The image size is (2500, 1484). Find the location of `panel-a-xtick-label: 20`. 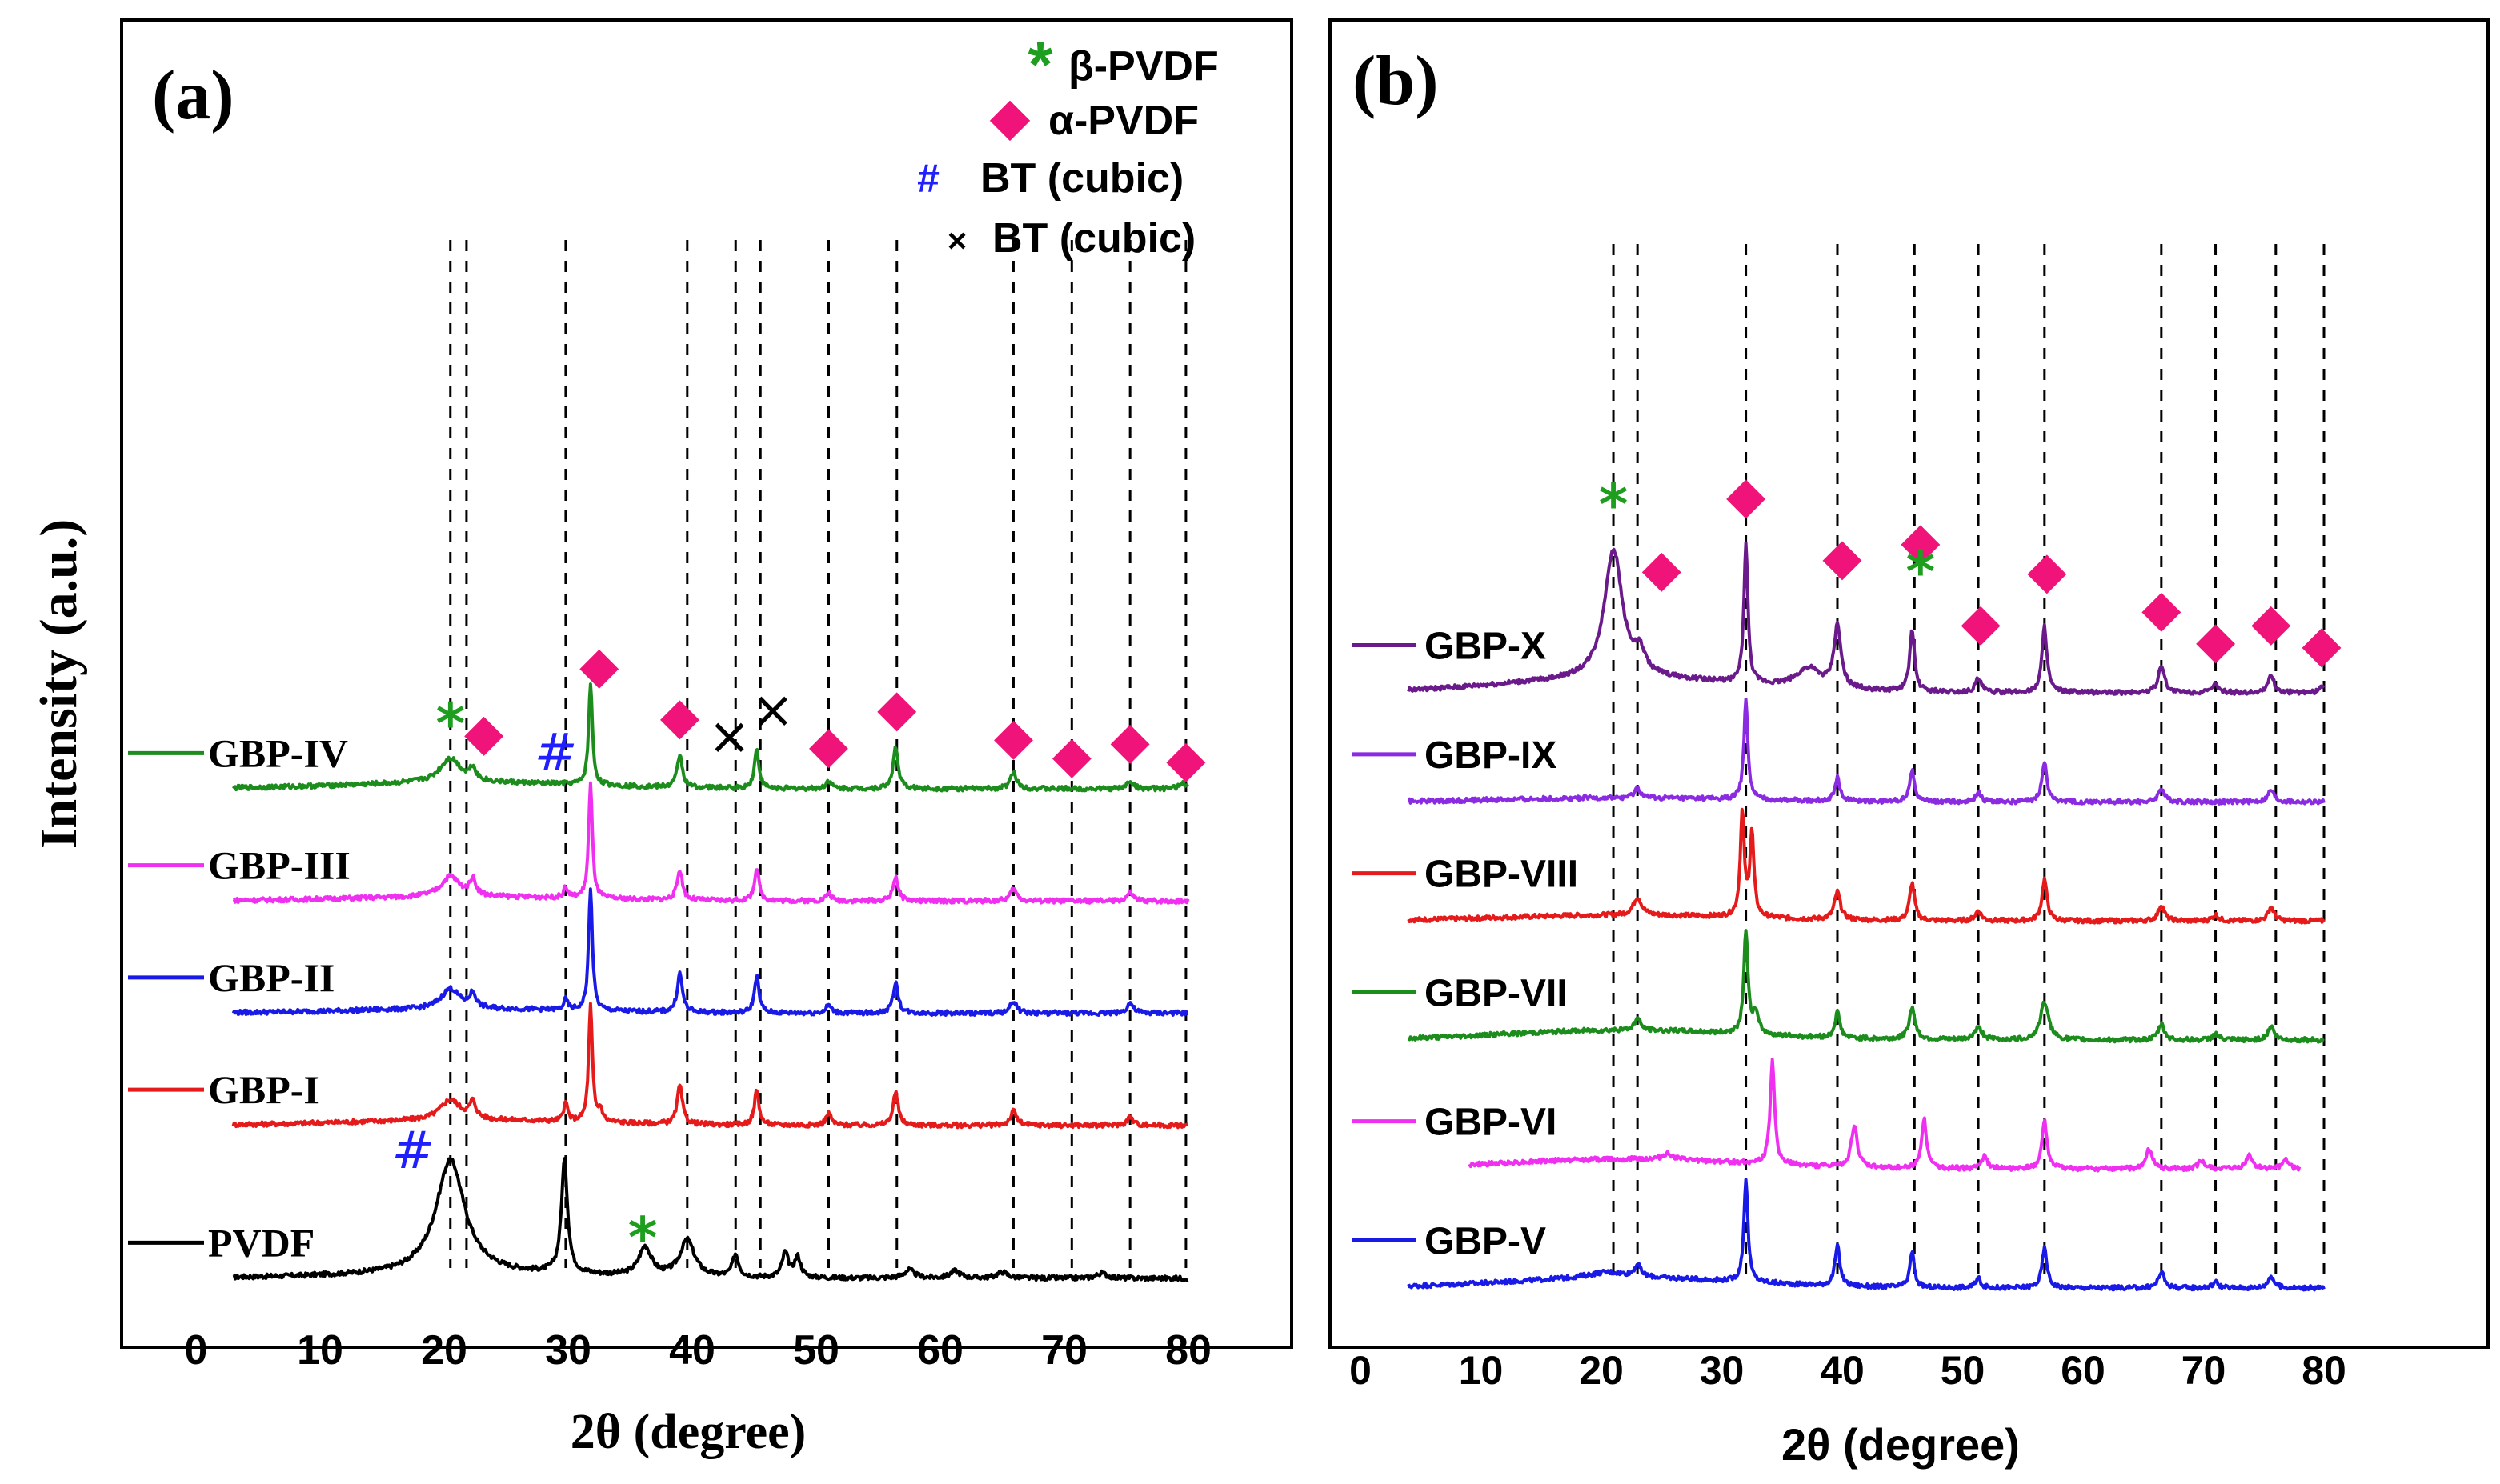

panel-a-xtick-label: 20 is located at coordinates (444, 1350).